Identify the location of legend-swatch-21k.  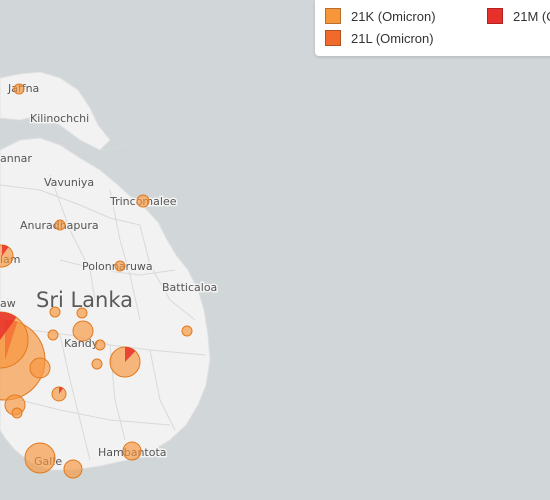
(333, 16).